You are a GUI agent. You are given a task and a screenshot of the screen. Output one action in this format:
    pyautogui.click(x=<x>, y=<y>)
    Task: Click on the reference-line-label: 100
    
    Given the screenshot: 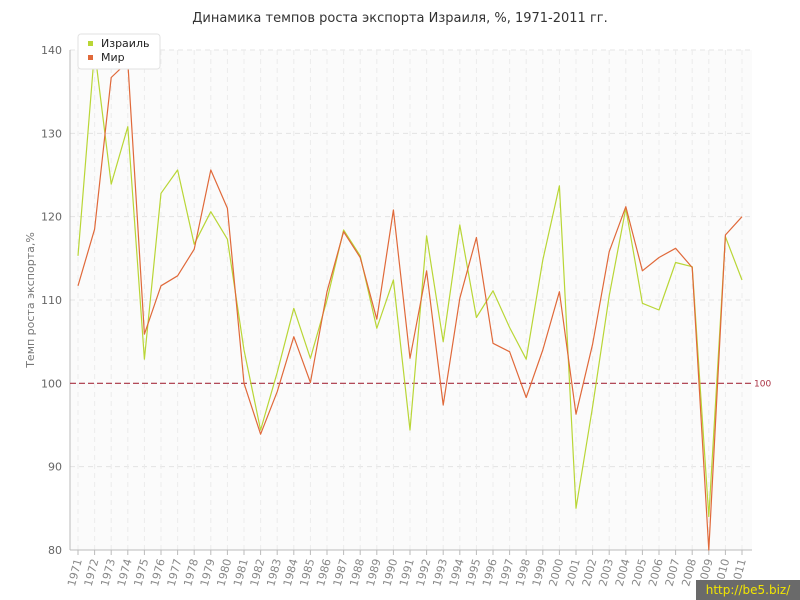 What is the action you would take?
    pyautogui.click(x=762, y=384)
    